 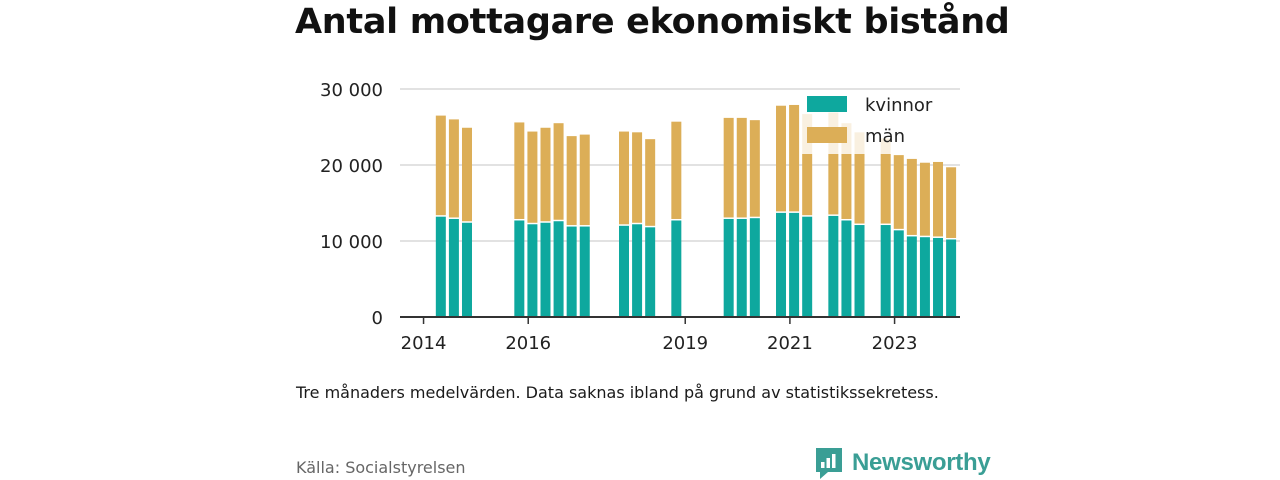 What do you see at coordinates (885, 136) in the screenshot?
I see `legend-man-label: män` at bounding box center [885, 136].